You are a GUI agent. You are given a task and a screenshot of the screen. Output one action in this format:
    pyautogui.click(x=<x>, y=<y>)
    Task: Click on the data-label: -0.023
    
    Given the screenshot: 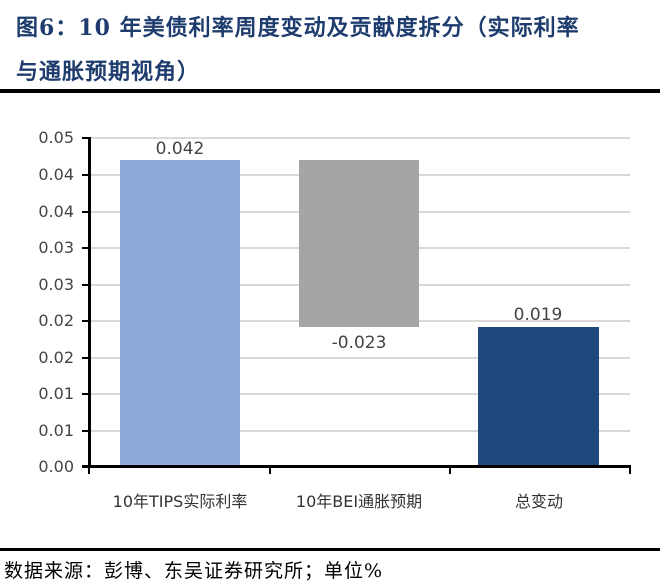 What is the action you would take?
    pyautogui.click(x=359, y=343)
    